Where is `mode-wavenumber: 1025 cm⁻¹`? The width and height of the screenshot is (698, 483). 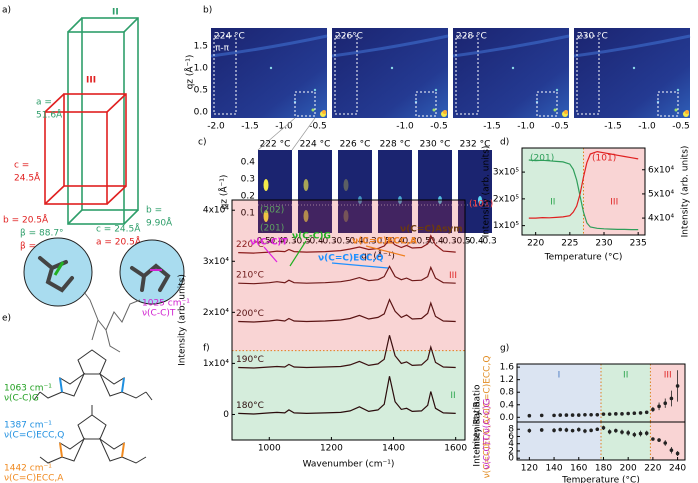 mode-wavenumber: 1025 cm⁻¹ is located at coordinates (166, 304).